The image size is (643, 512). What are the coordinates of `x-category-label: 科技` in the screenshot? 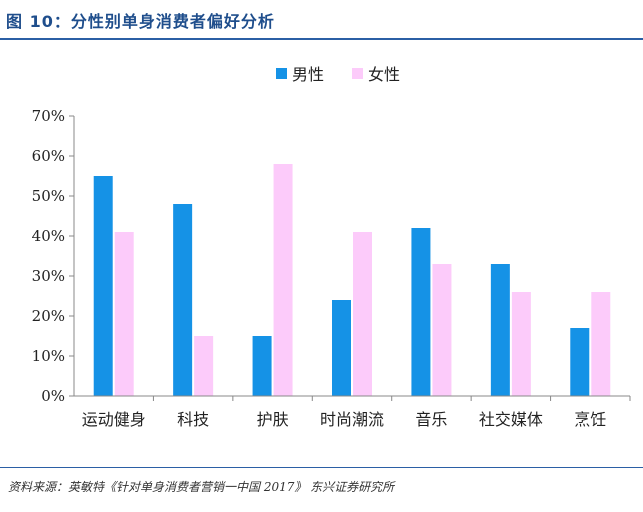 It's located at (193, 419).